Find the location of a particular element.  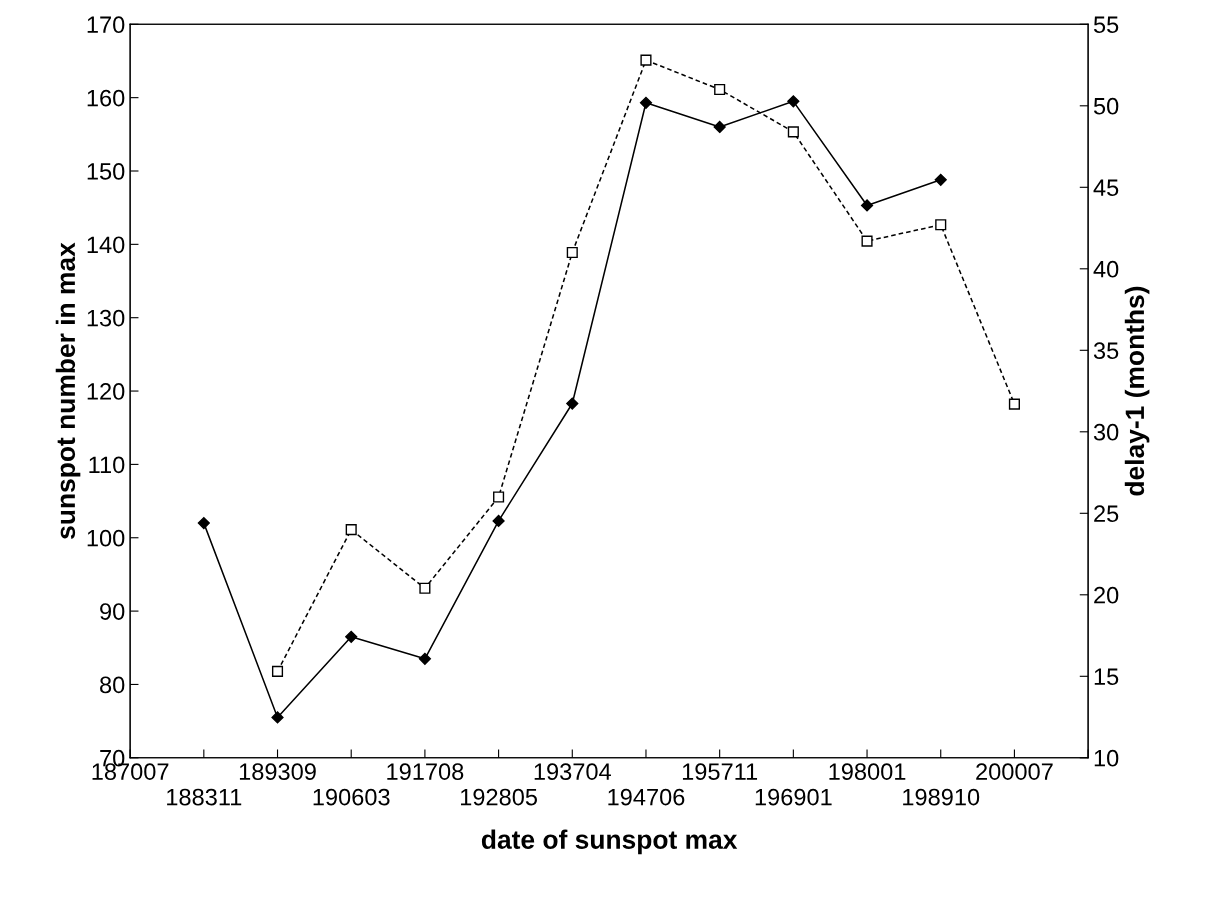

x-axis-title: date of sunspot max is located at coordinates (609, 842).